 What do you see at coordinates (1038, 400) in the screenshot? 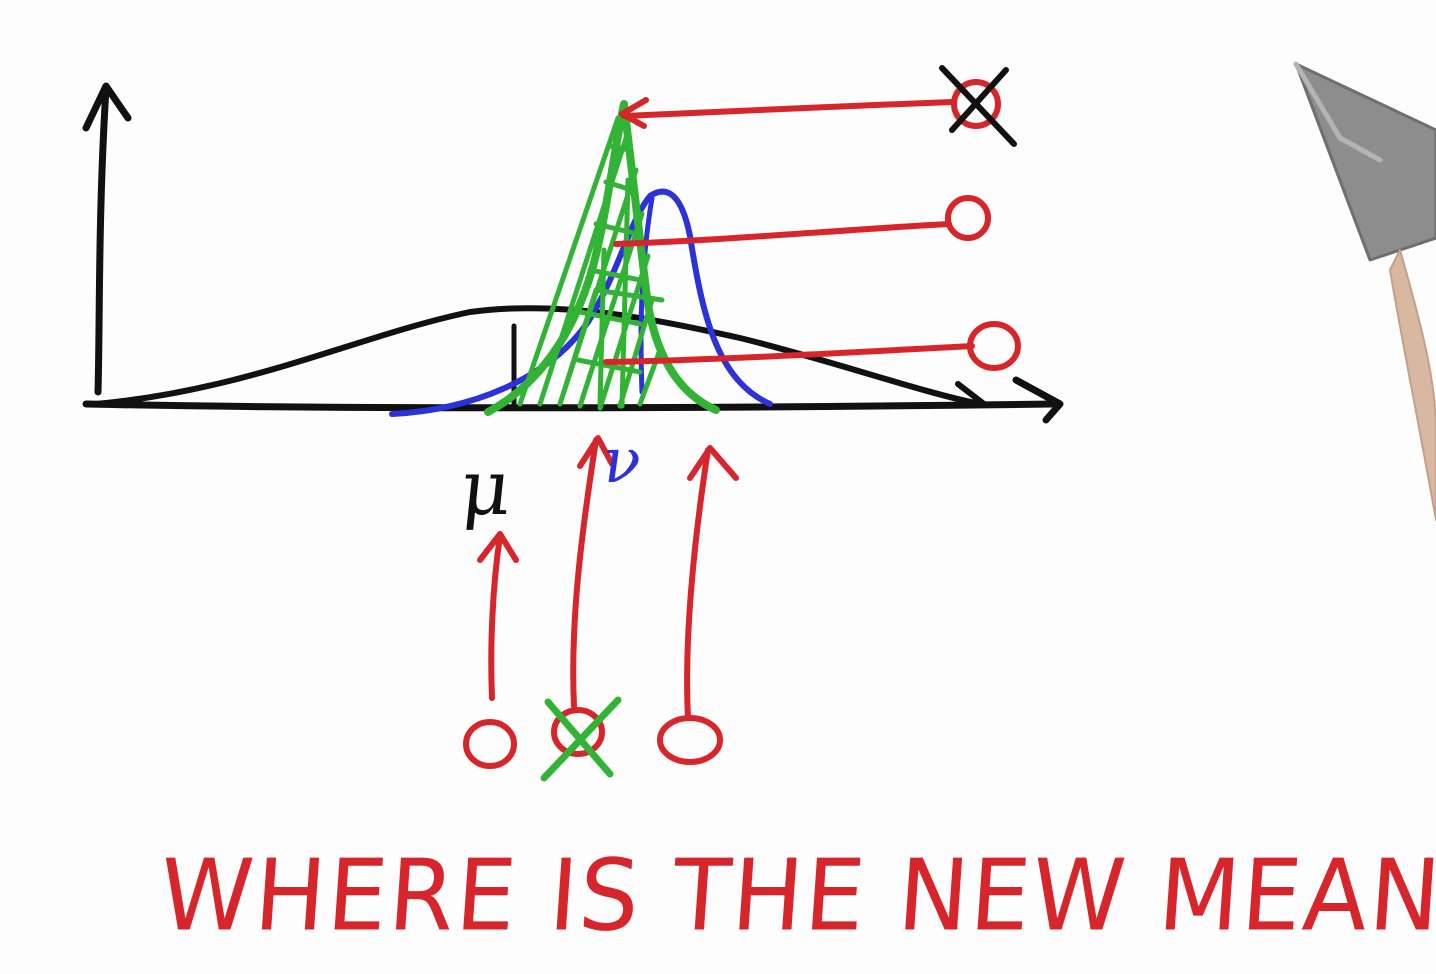
I see `x-axis-arrowhead` at bounding box center [1038, 400].